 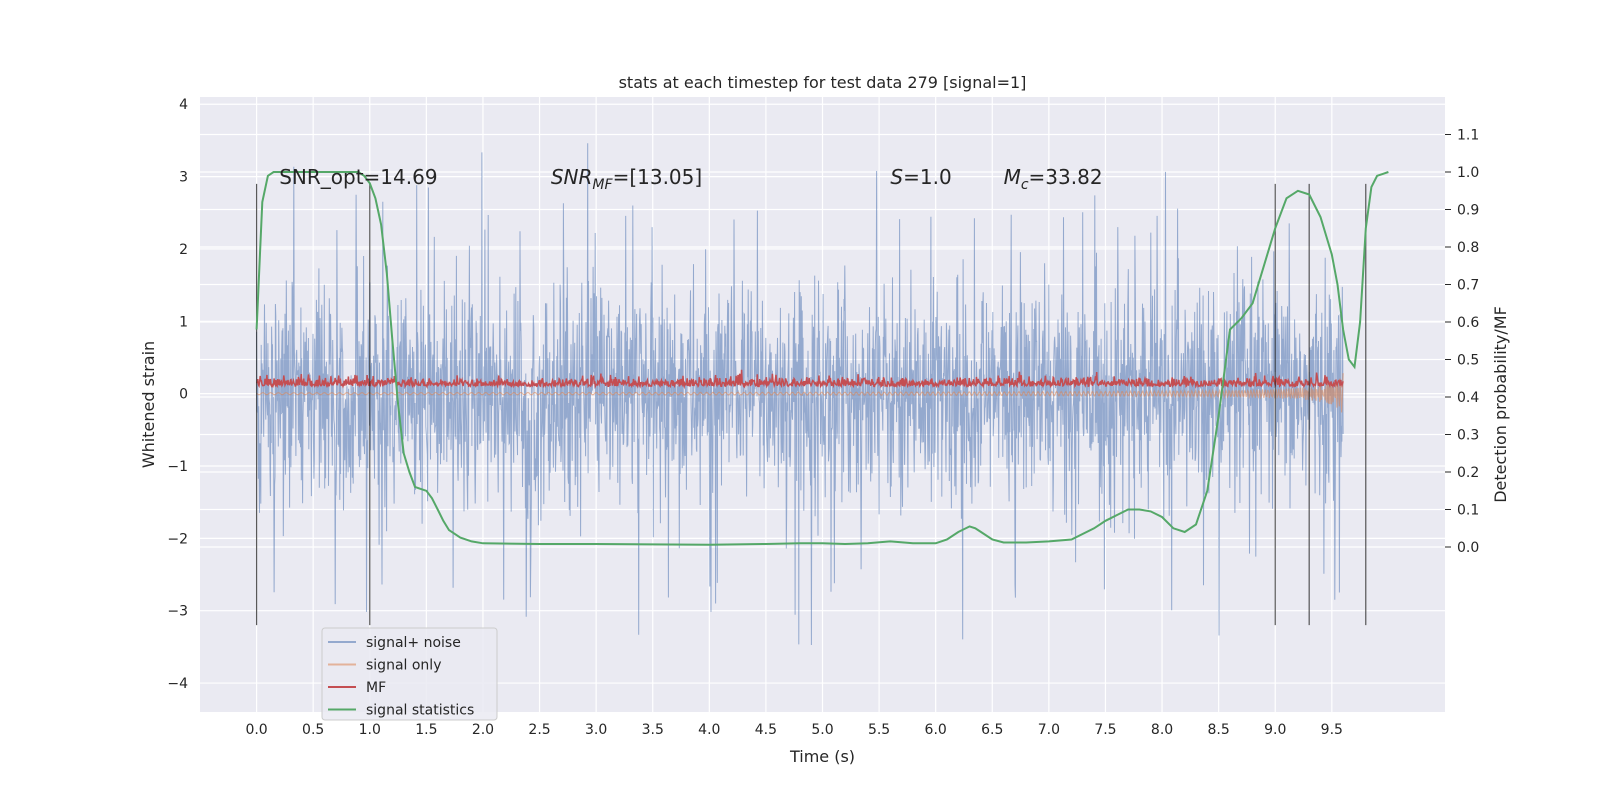 What do you see at coordinates (1162, 730) in the screenshot?
I see `x-tick-label: 8.0` at bounding box center [1162, 730].